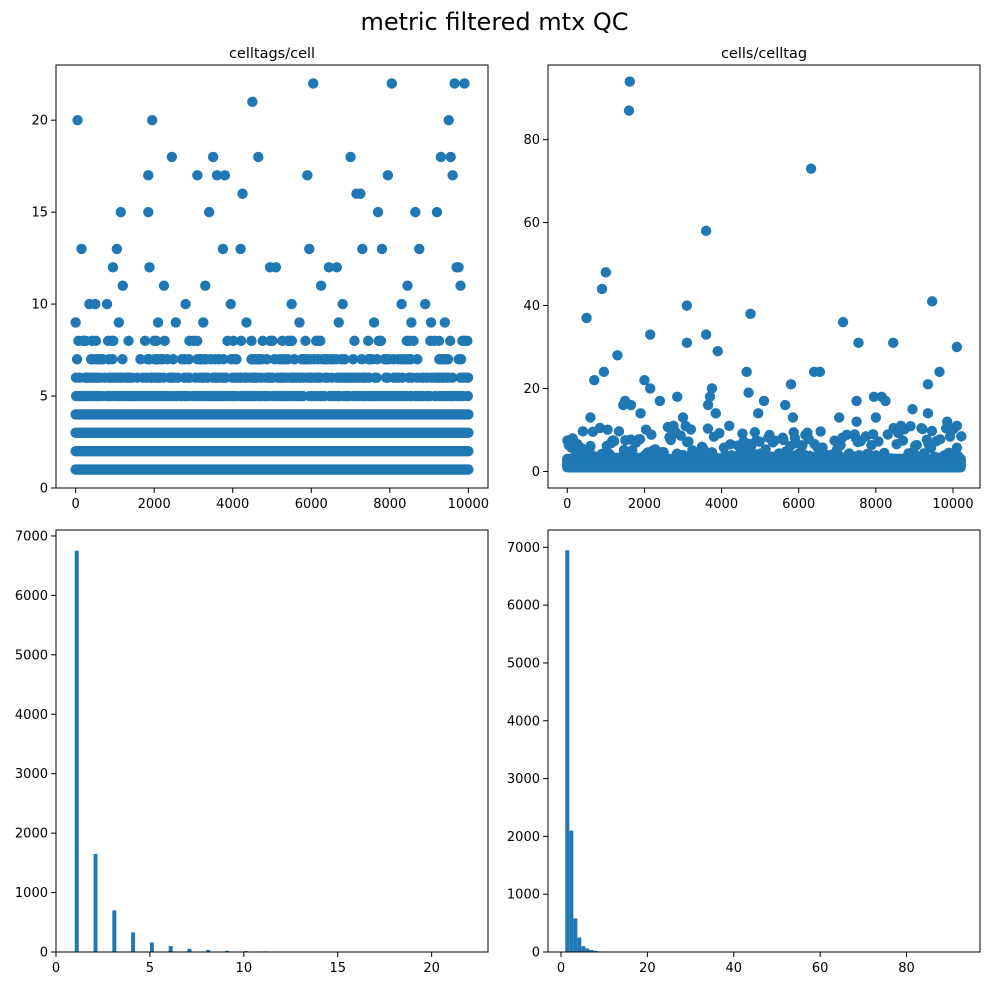 The width and height of the screenshot is (989, 985). I want to click on y-tick-label: 0, so click(44, 953).